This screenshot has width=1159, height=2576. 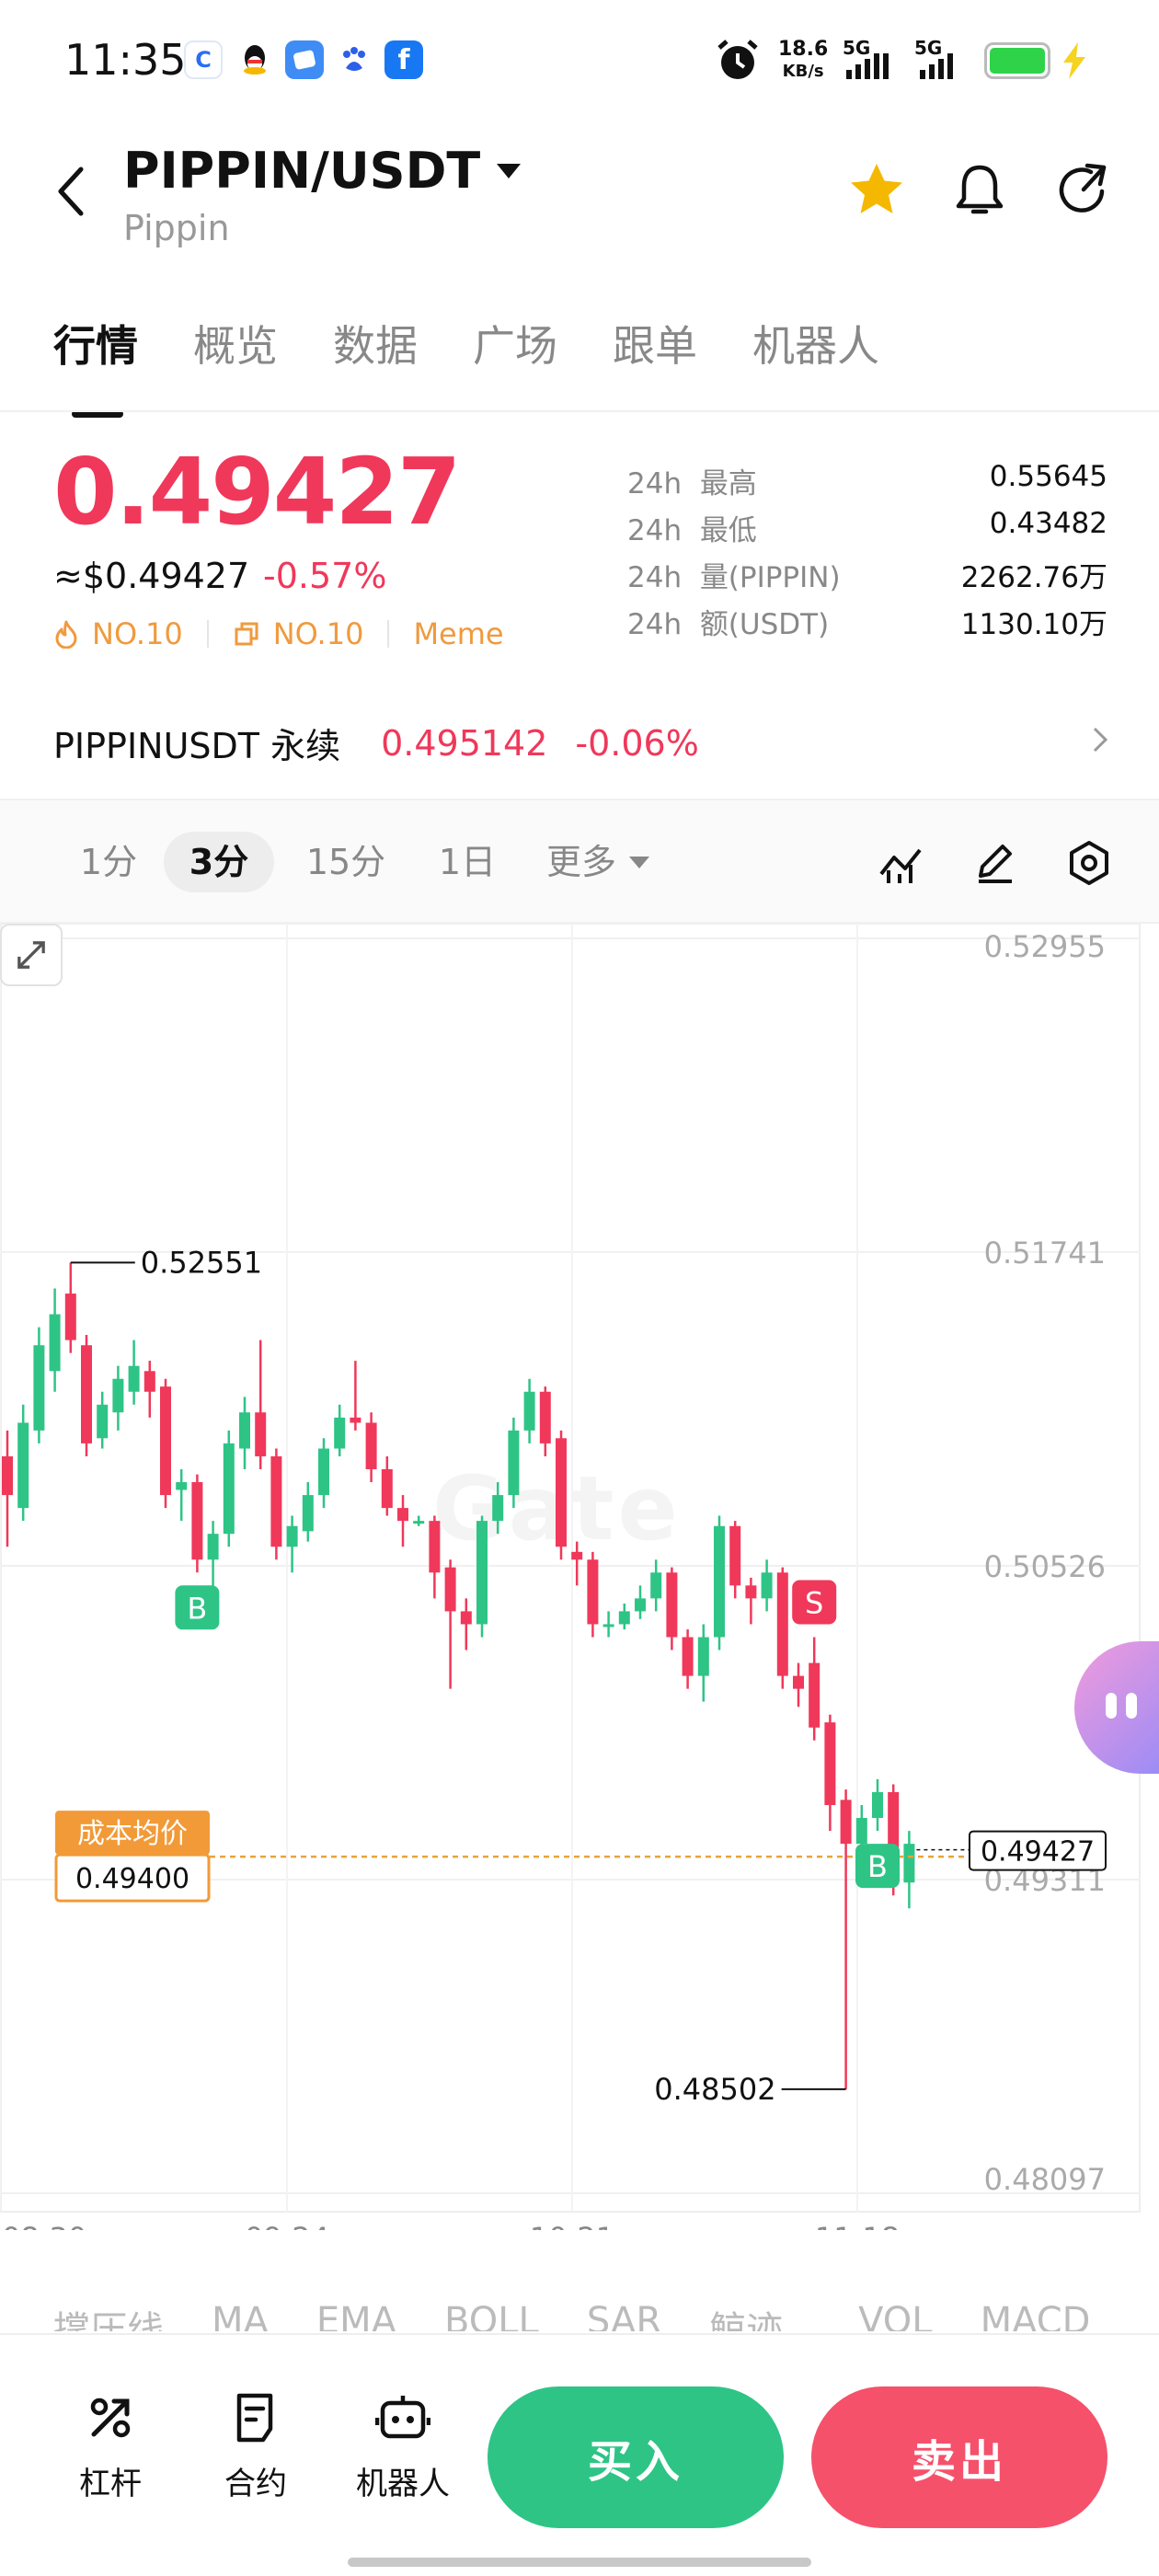 What do you see at coordinates (582, 743) in the screenshot?
I see `perpetual-link: PIPPINUSDT 永续 0.495142 -0.06%` at bounding box center [582, 743].